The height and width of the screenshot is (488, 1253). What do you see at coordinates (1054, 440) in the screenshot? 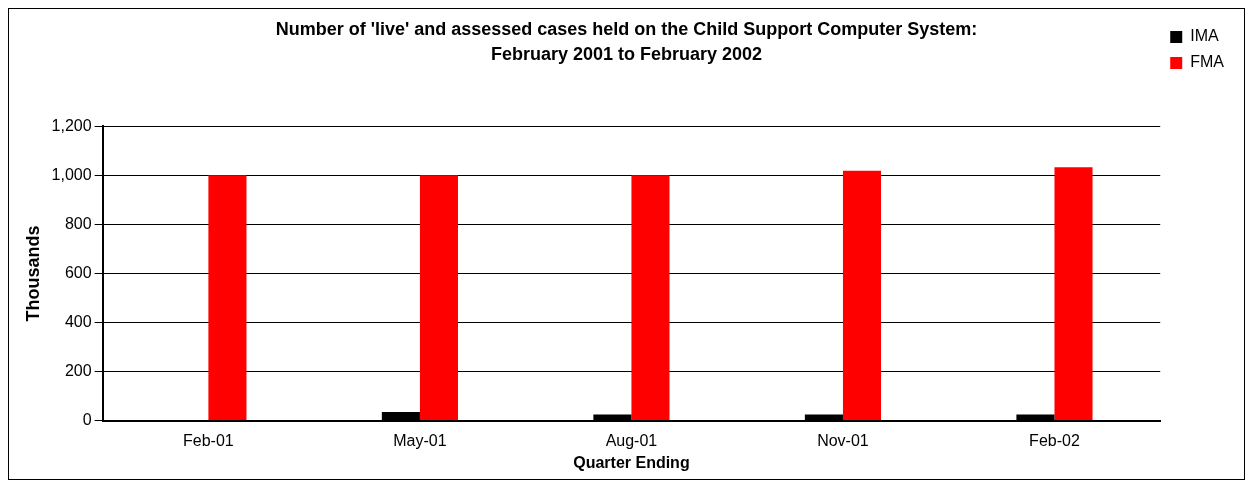
I see `x-tick-label: Feb-02` at bounding box center [1054, 440].